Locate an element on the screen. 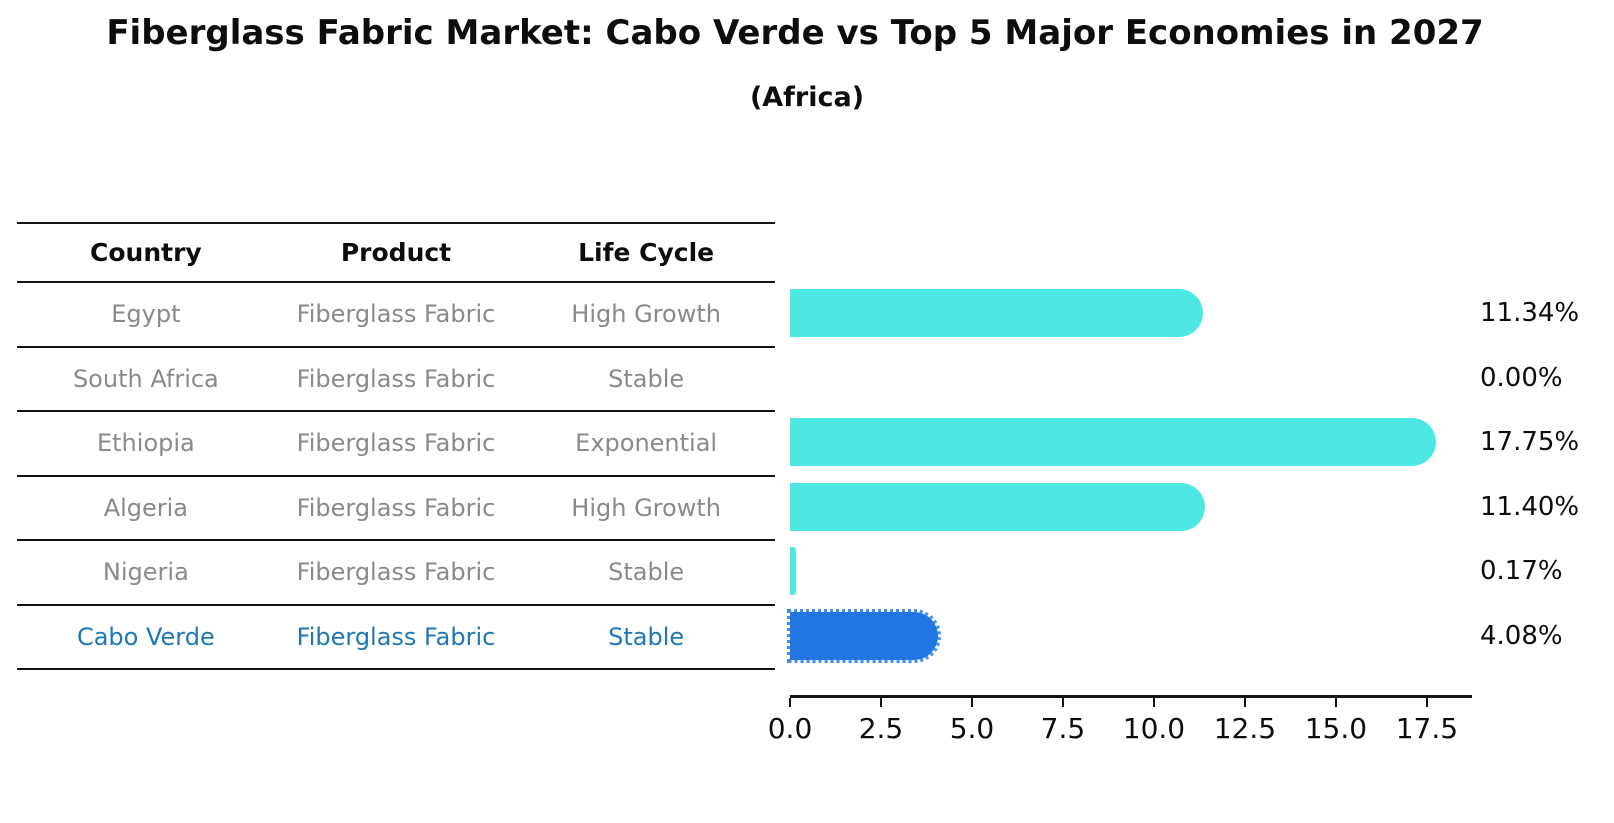  col-header-lifecycle: Life Cycle is located at coordinates (646, 252).